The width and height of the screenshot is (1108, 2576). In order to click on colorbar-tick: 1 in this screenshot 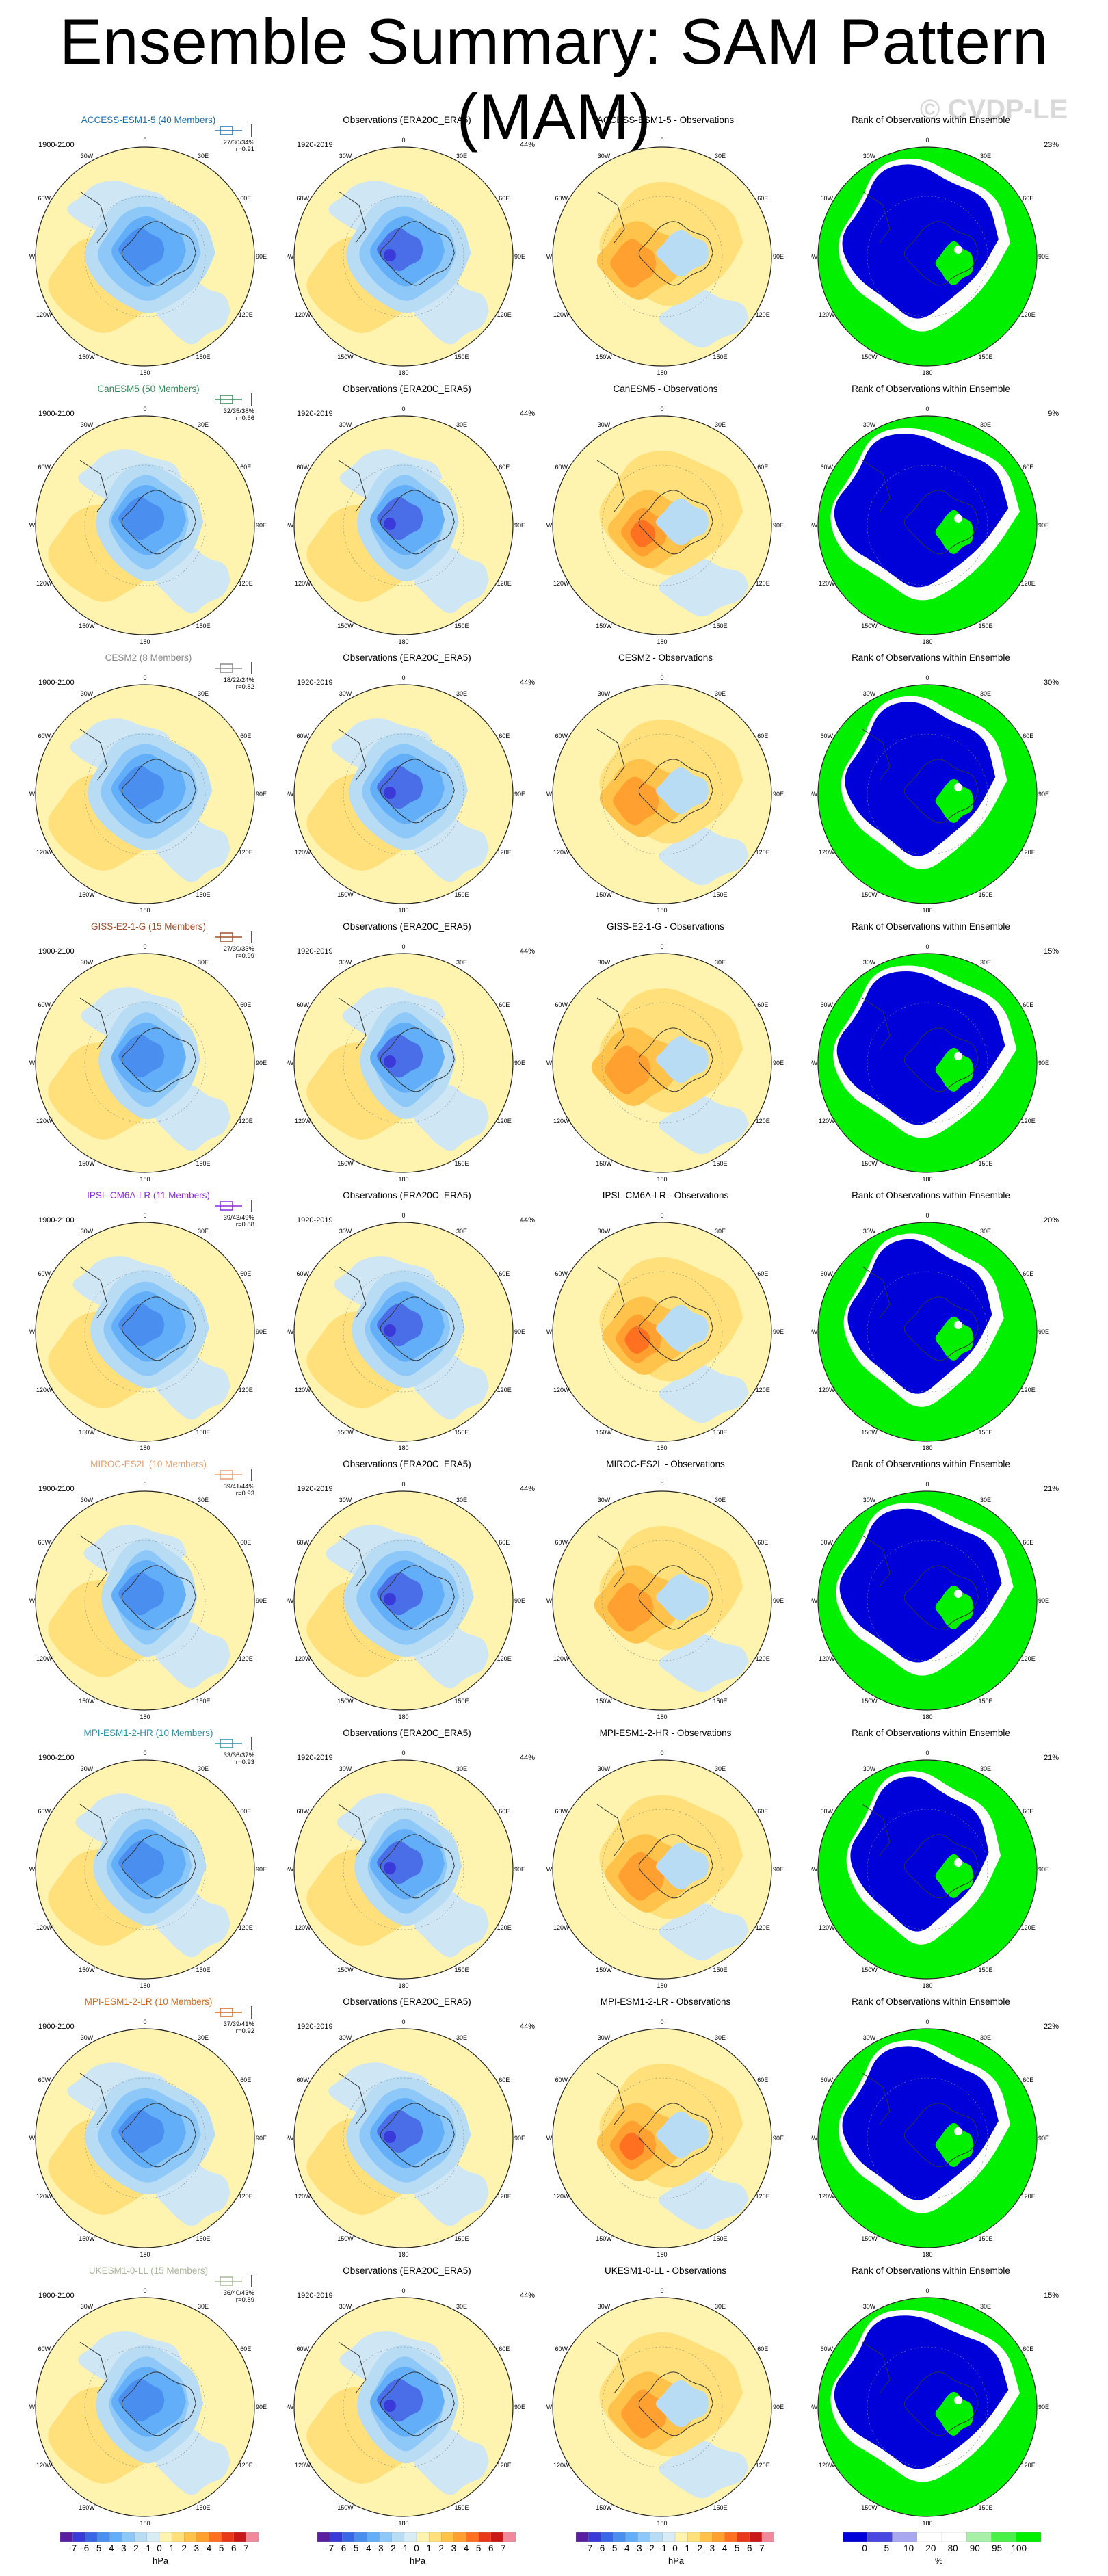, I will do `click(171, 2548)`.